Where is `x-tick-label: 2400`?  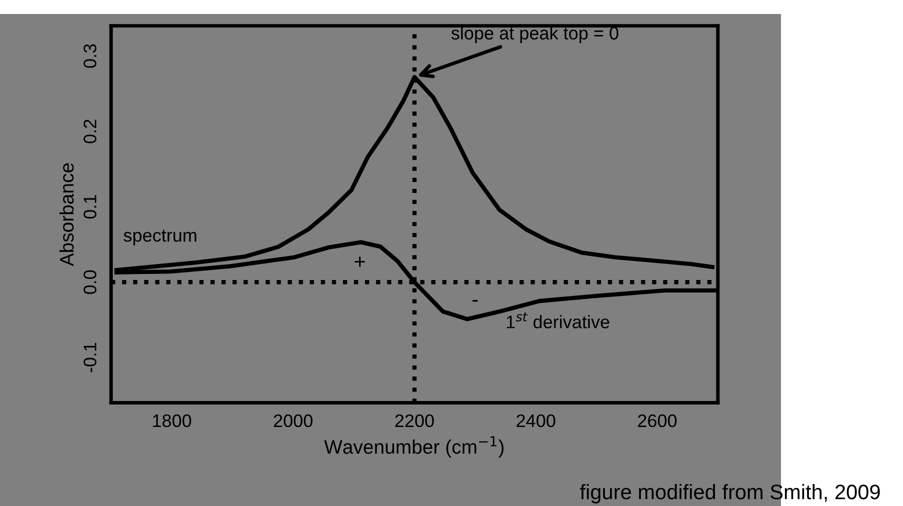
x-tick-label: 2400 is located at coordinates (536, 421).